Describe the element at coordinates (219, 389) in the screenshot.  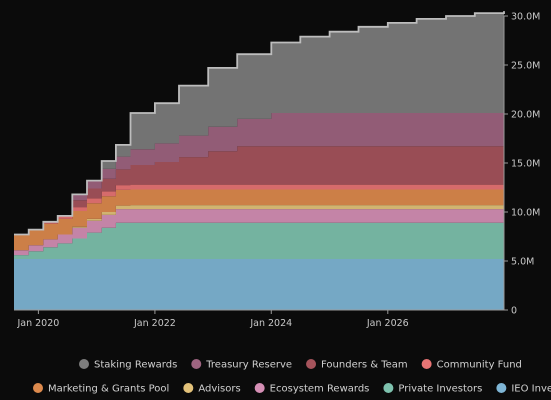
I see `legend-label: Advisors` at that location.